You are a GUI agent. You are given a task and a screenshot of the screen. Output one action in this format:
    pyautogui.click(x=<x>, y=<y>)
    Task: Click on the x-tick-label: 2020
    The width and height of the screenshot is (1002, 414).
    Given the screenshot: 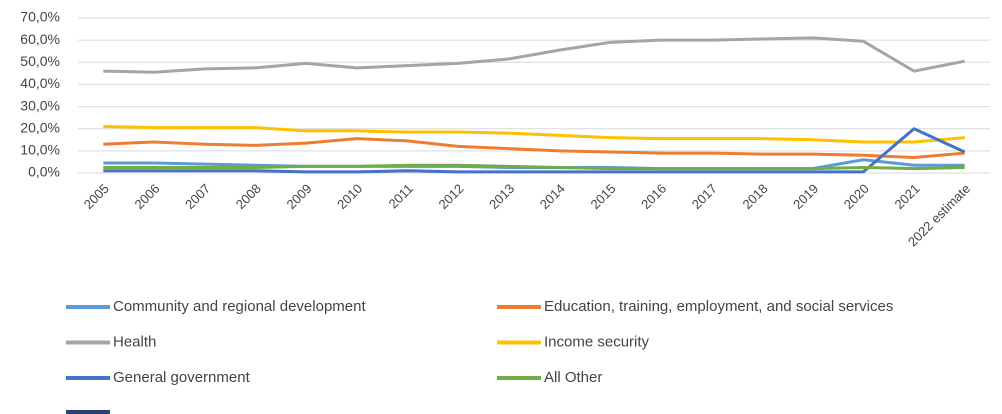 What is the action you would take?
    pyautogui.click(x=856, y=196)
    